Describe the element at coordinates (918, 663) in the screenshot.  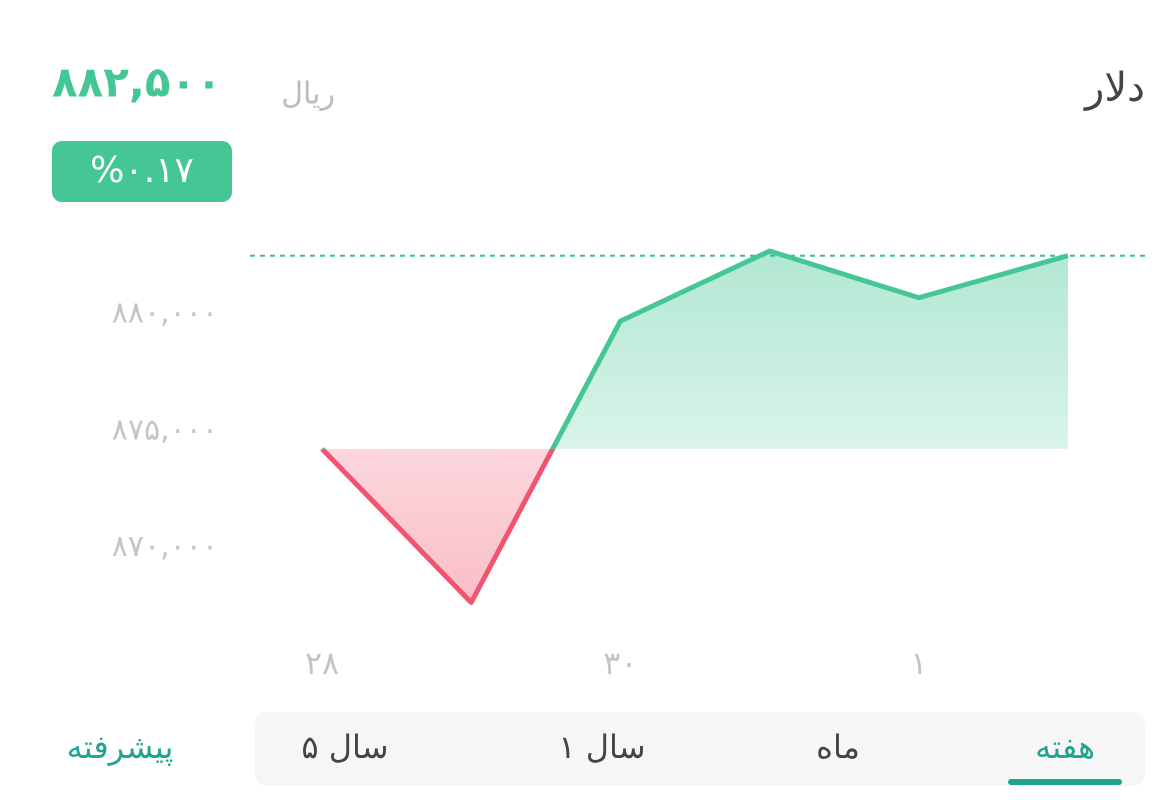
I see `x-tick-label: ۱` at that location.